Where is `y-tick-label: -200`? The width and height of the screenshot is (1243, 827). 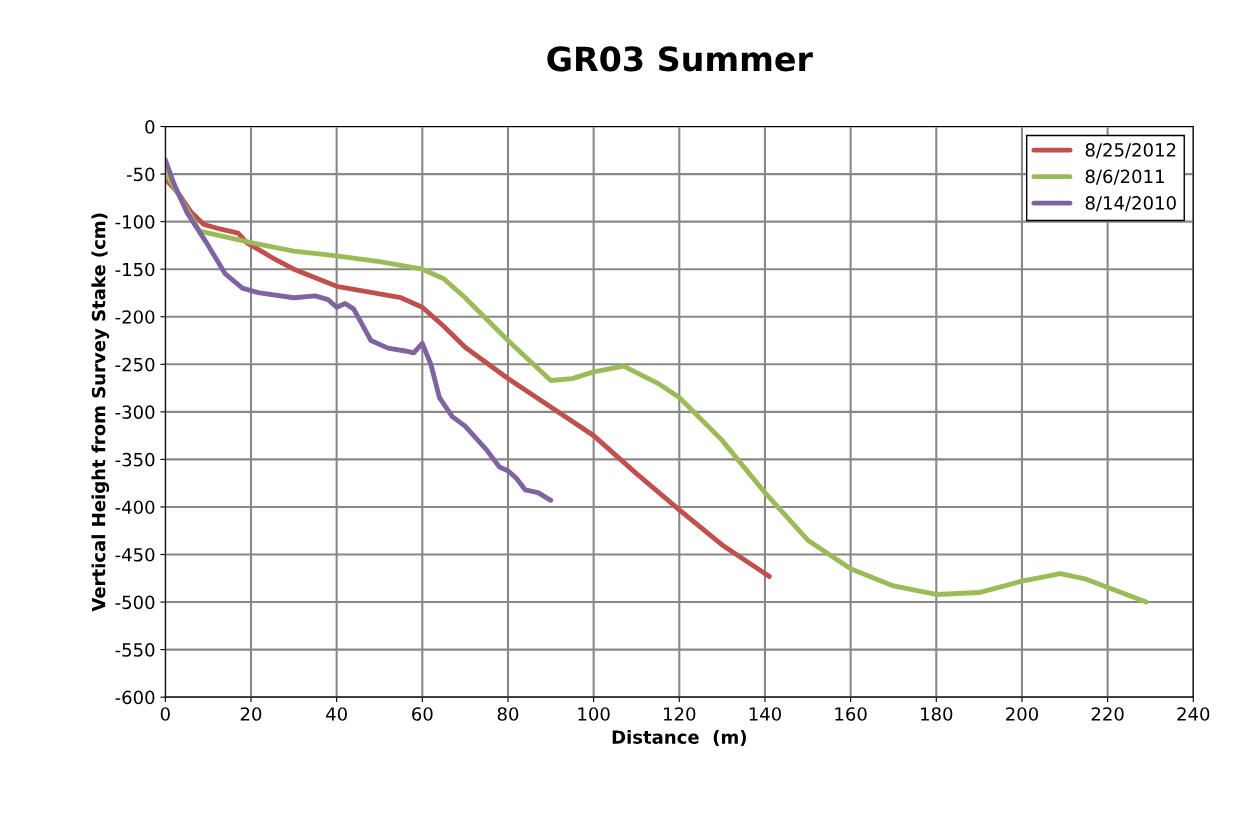 y-tick-label: -200 is located at coordinates (135, 317).